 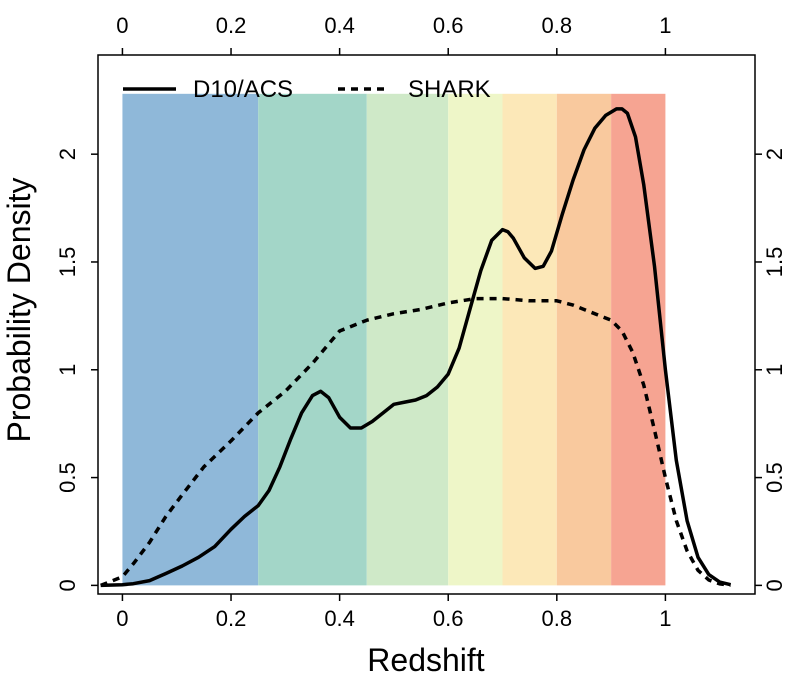 I want to click on y-tick-label: 0, so click(x=67, y=585).